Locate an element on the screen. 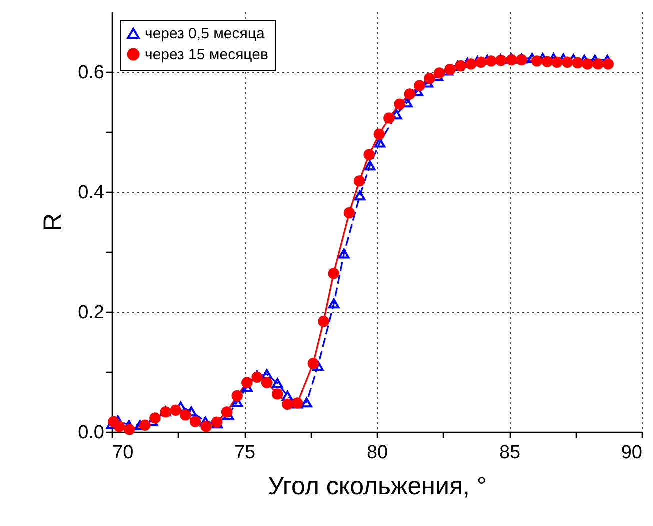  x-tick-label: 90 is located at coordinates (631, 453).